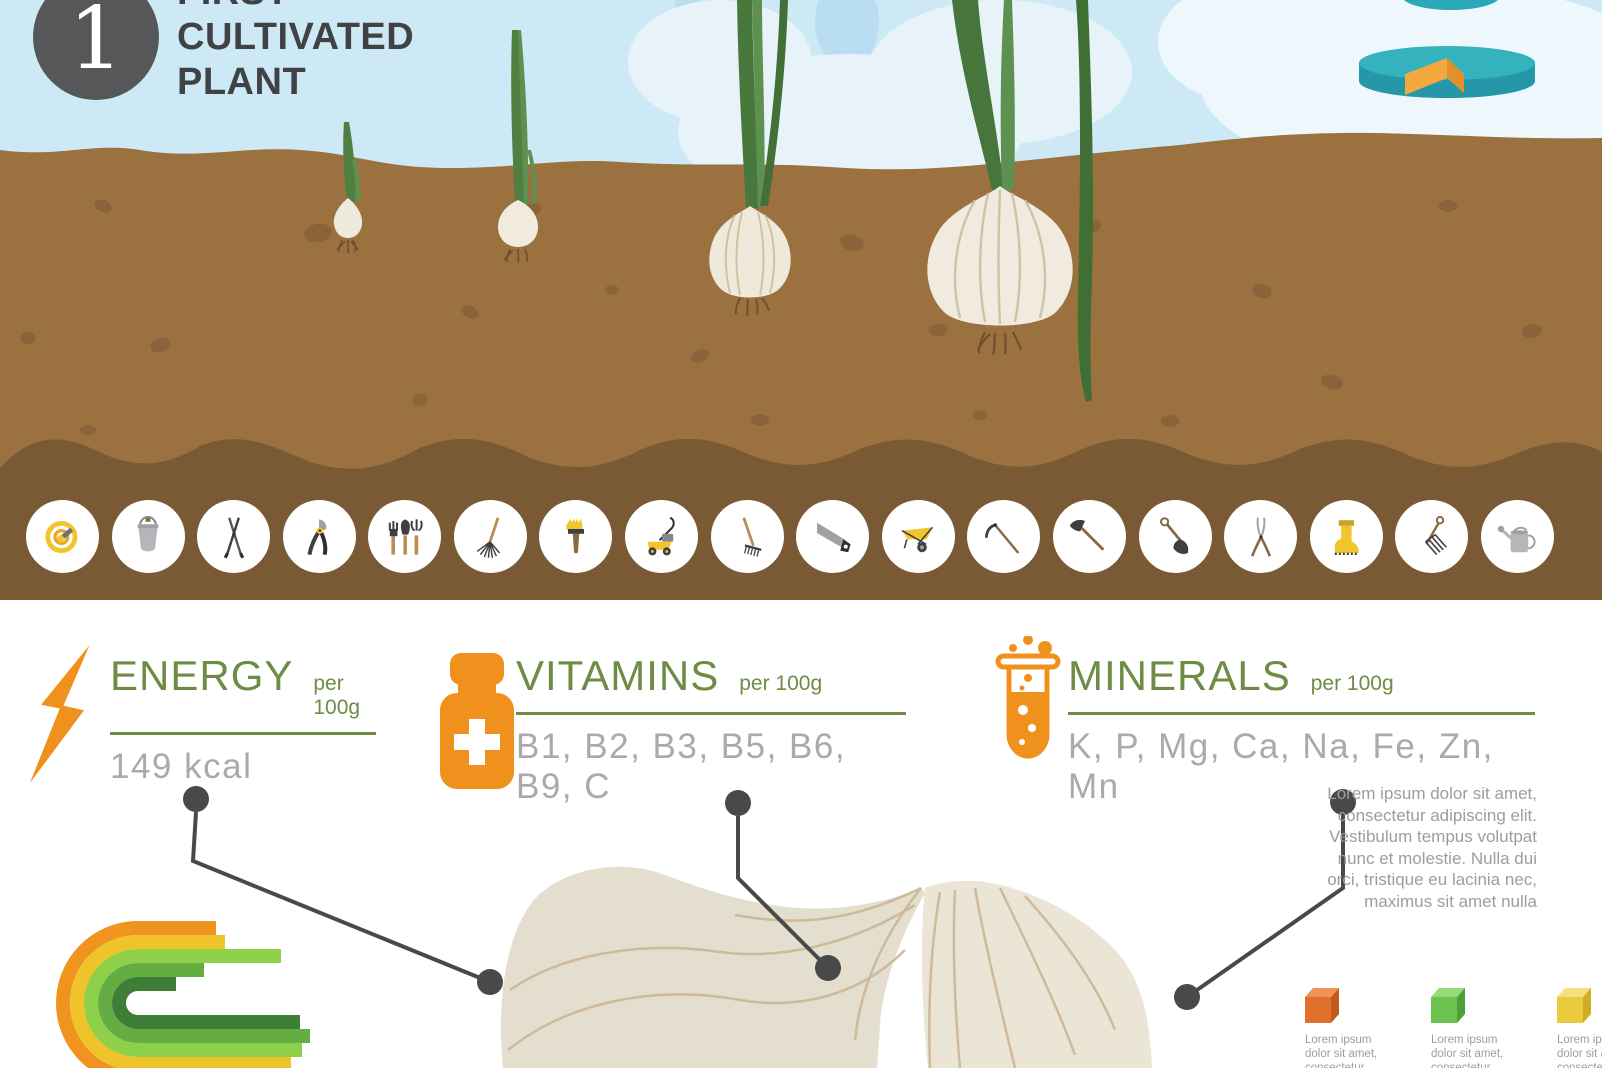 The height and width of the screenshot is (1068, 1602). Describe the element at coordinates (662, 536) in the screenshot. I see `lawn-mower-icon` at that location.